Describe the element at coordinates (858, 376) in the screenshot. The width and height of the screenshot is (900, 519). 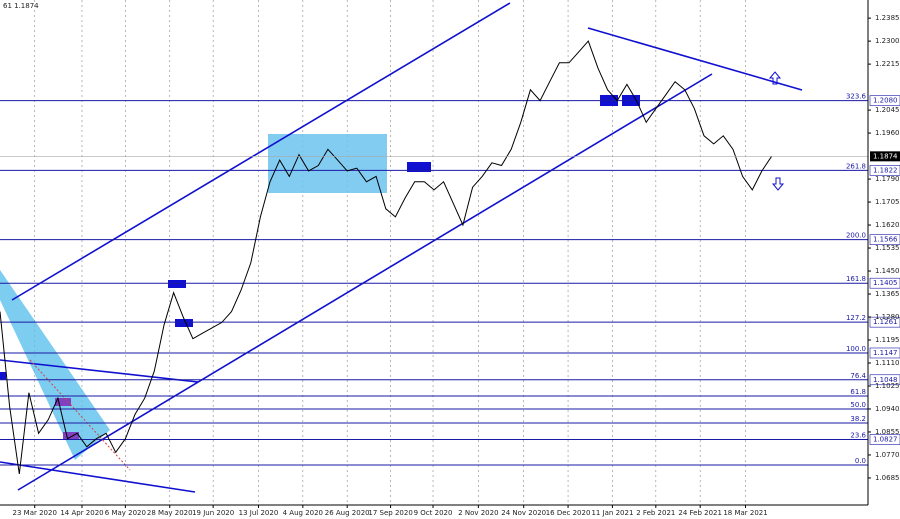
I see `level-name: 76.4` at that location.